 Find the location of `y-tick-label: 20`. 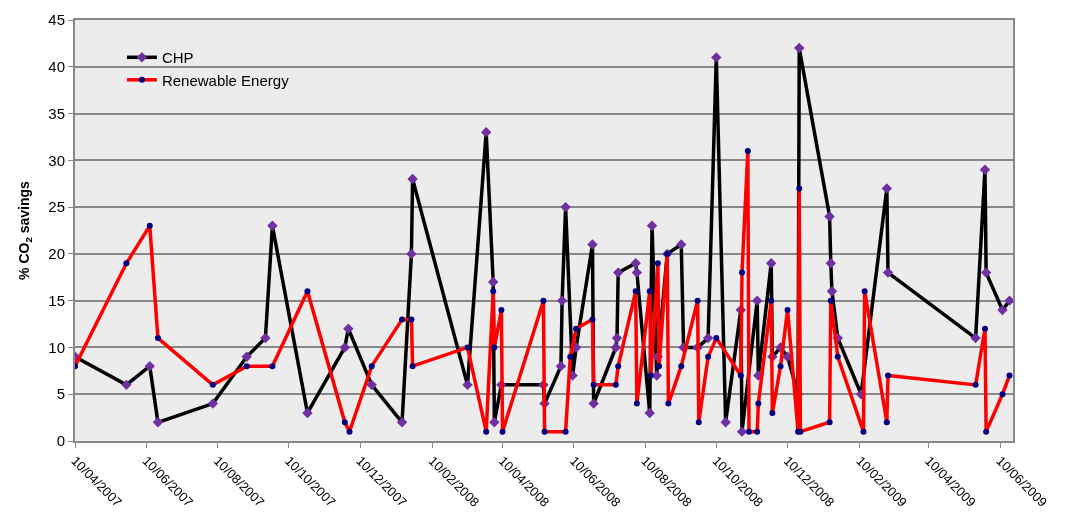

y-tick-label: 20 is located at coordinates (56, 254).